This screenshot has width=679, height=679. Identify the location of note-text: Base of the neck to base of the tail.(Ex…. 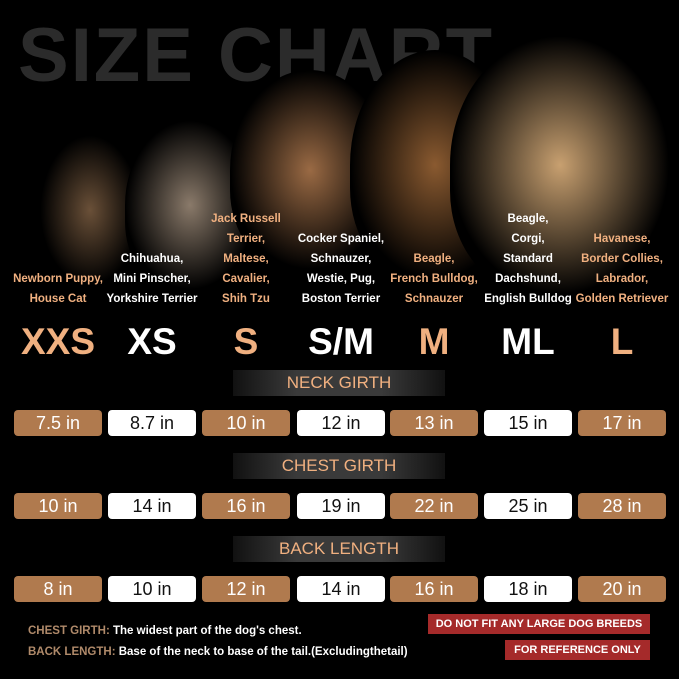
(263, 652).